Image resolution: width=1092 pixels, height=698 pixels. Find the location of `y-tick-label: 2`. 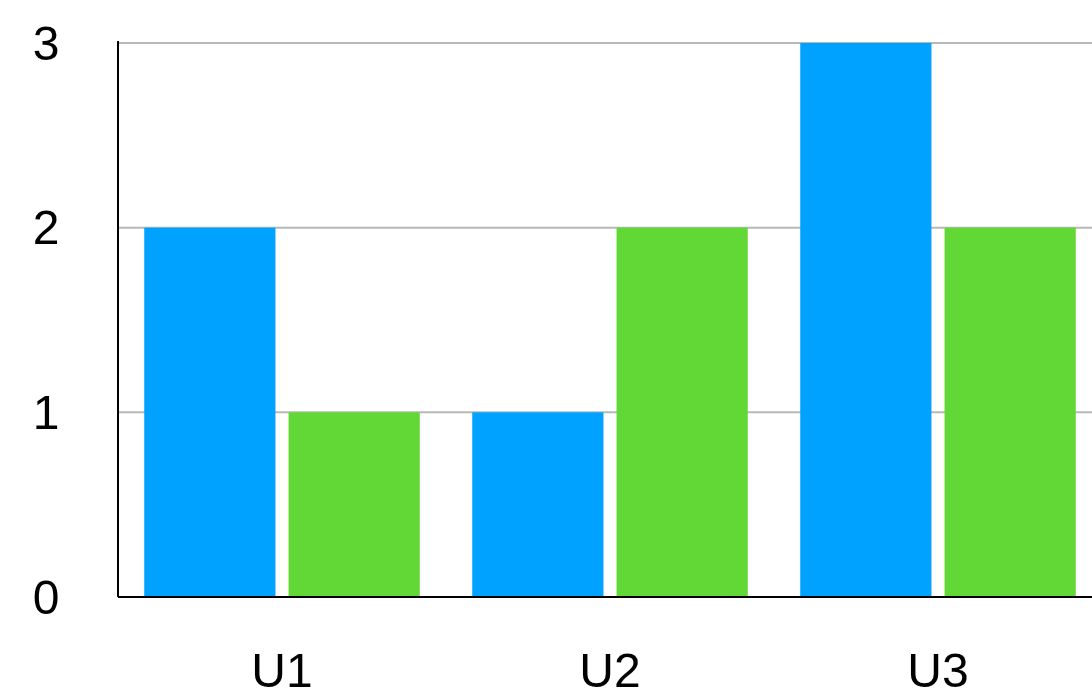

y-tick-label: 2 is located at coordinates (46, 228).